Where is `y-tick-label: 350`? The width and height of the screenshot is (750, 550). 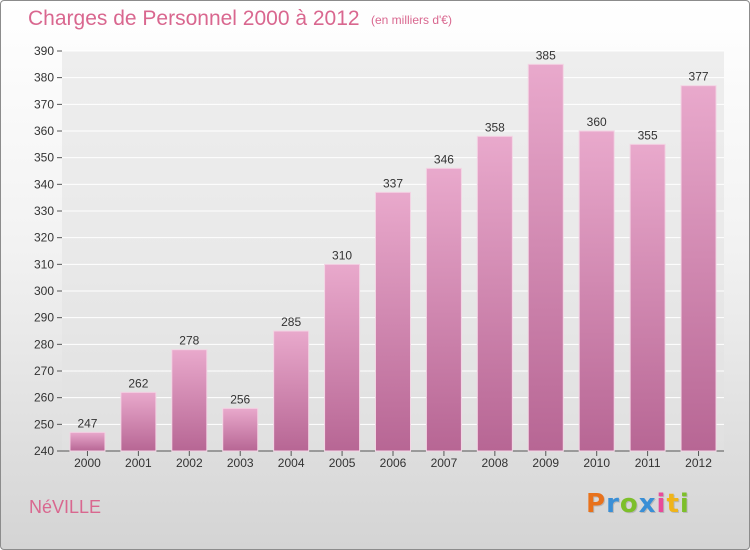
y-tick-label: 350 is located at coordinates (44, 158).